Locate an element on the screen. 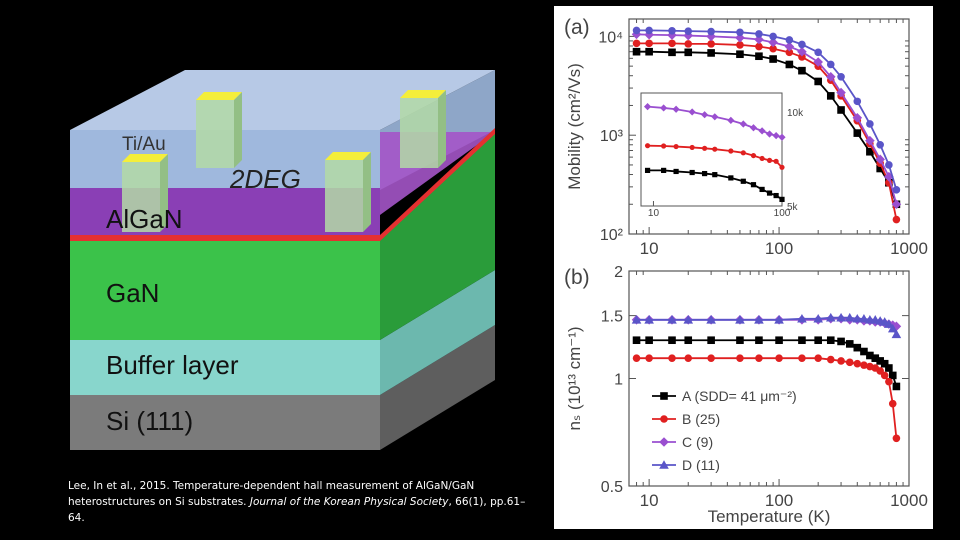 The height and width of the screenshot is (540, 960). plot-b-ylabel: nₛ (10¹³ cm⁻¹) is located at coordinates (574, 378).